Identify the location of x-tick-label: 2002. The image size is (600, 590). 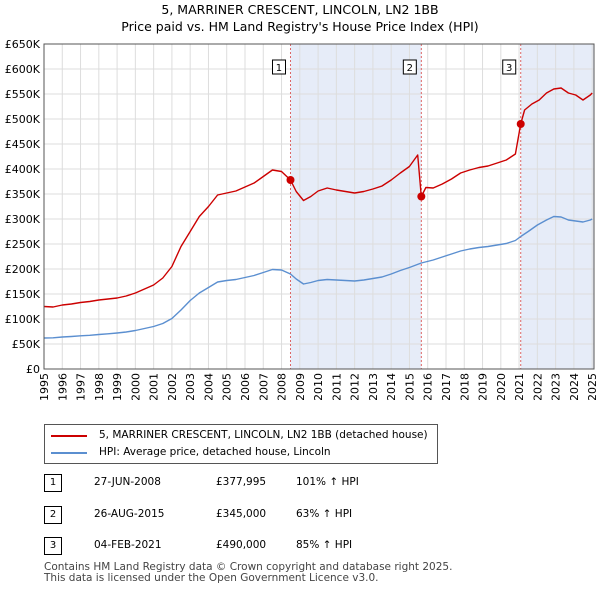
(172, 386).